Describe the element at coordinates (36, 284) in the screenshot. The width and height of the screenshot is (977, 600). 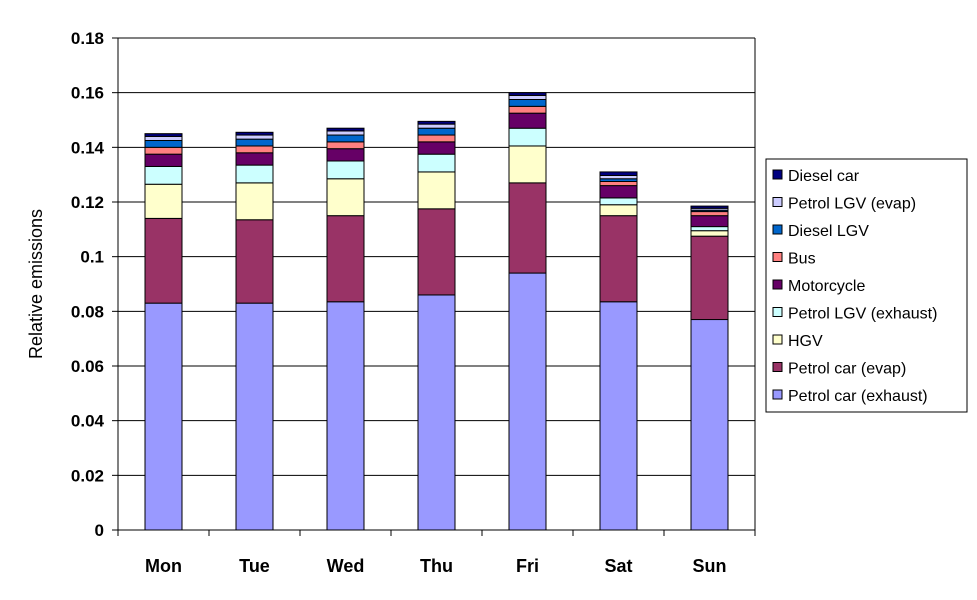
I see `y-axis-title: Relative emissions` at that location.